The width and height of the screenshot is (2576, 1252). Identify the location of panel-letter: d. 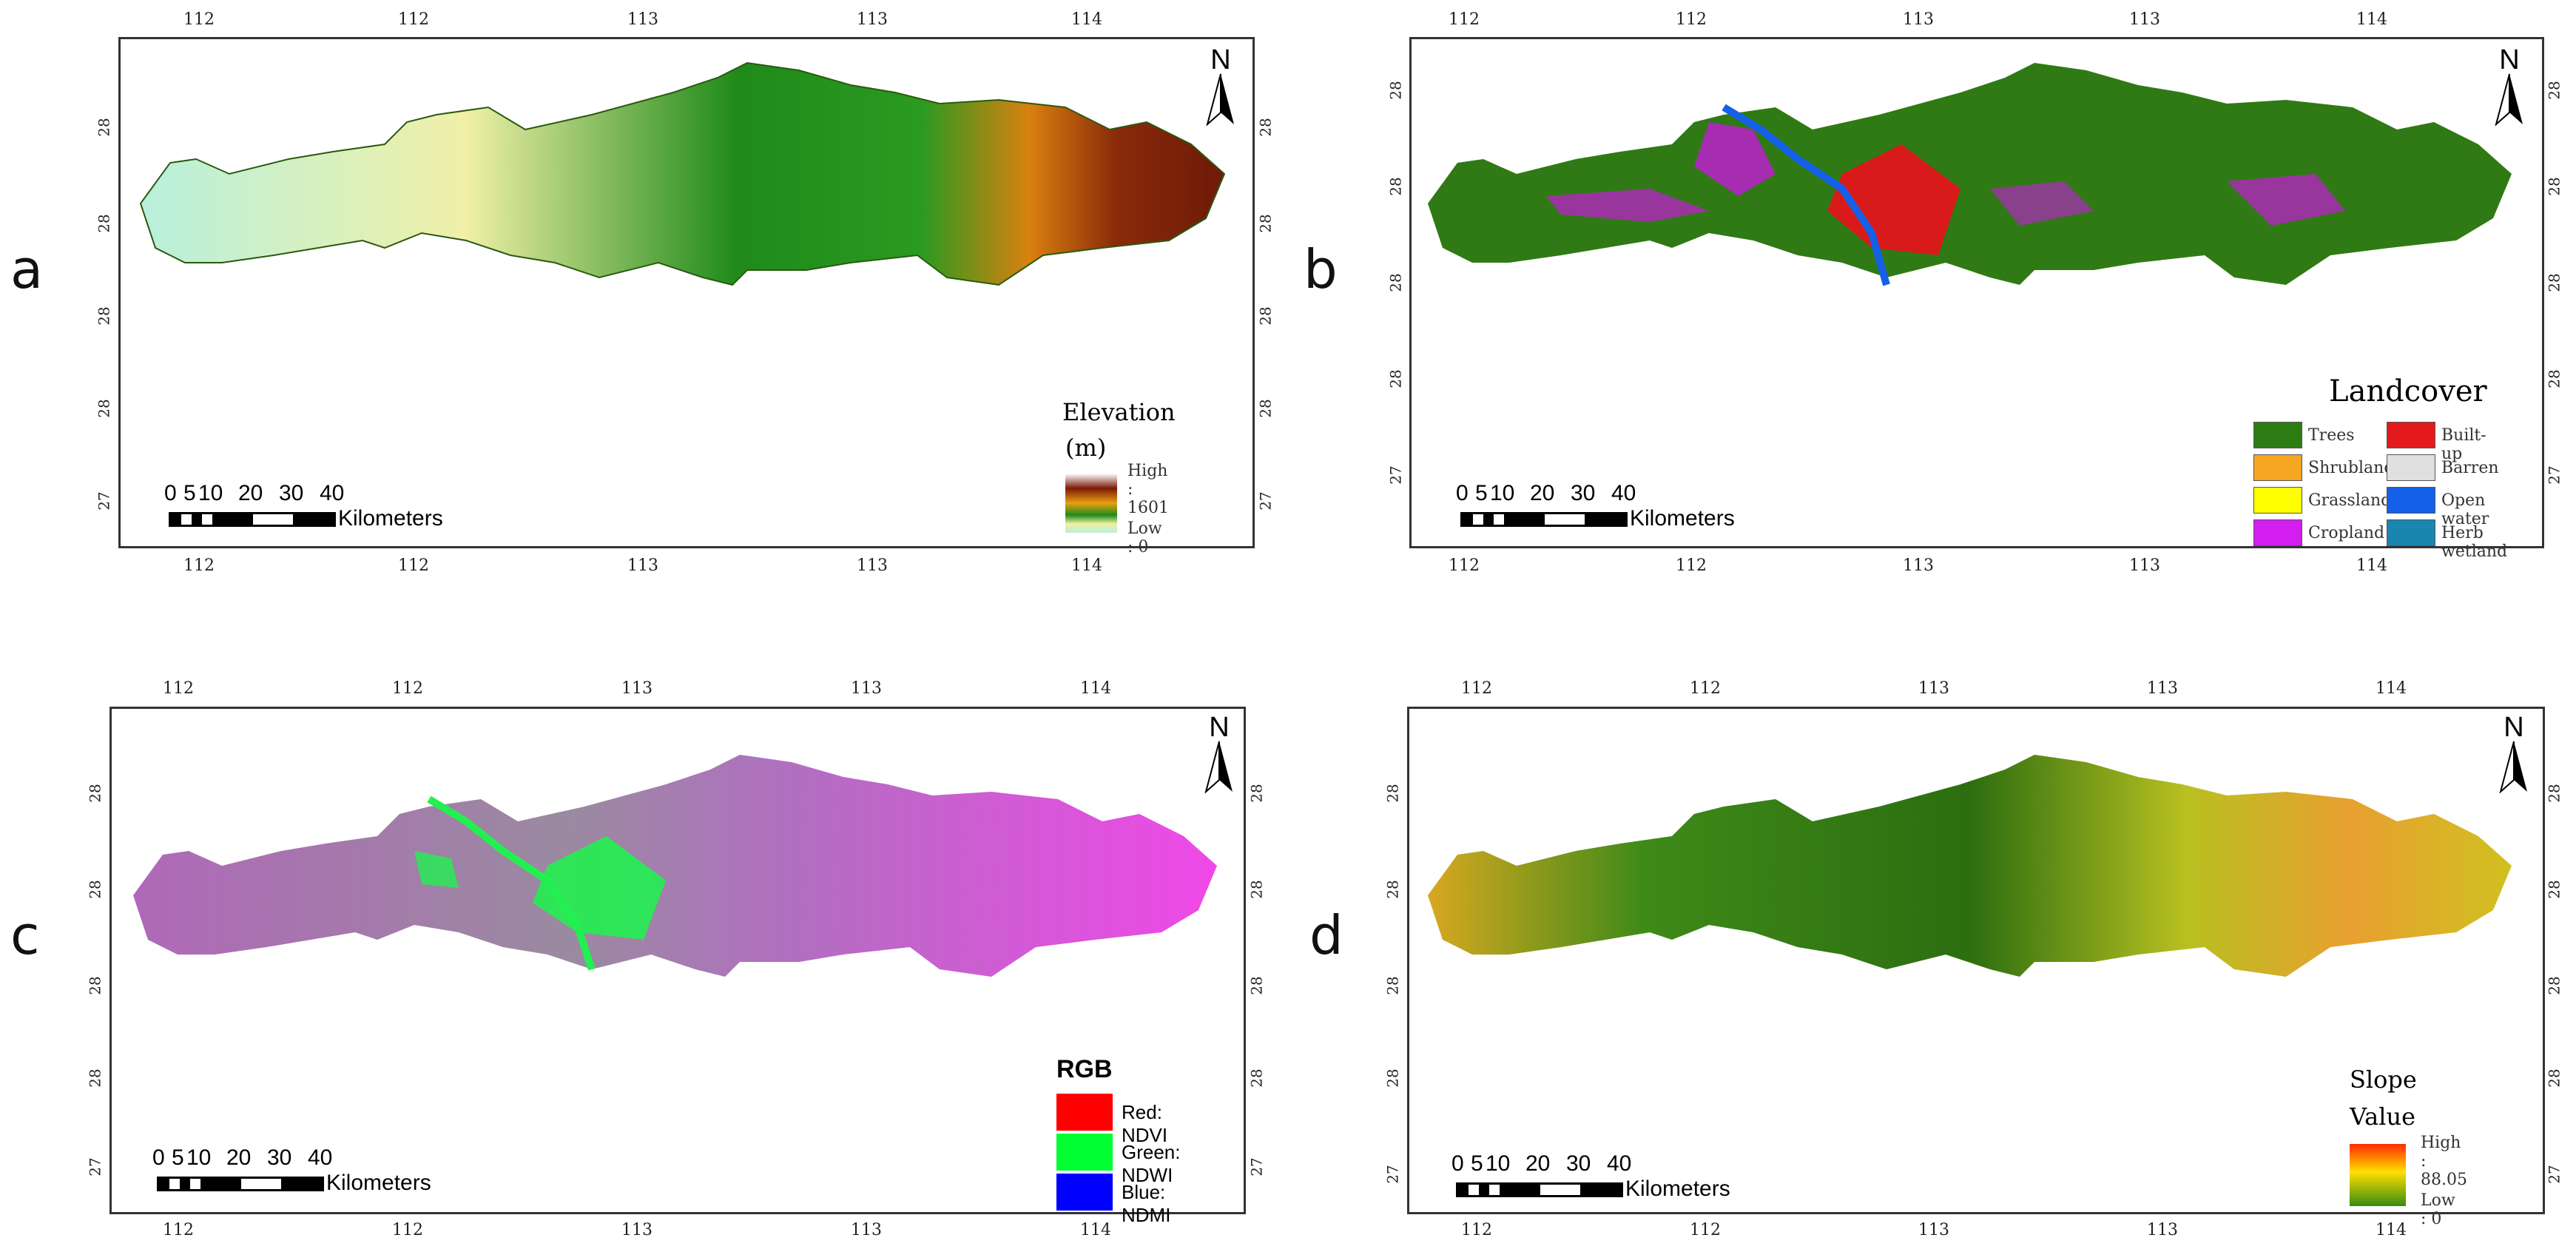
(1326, 935).